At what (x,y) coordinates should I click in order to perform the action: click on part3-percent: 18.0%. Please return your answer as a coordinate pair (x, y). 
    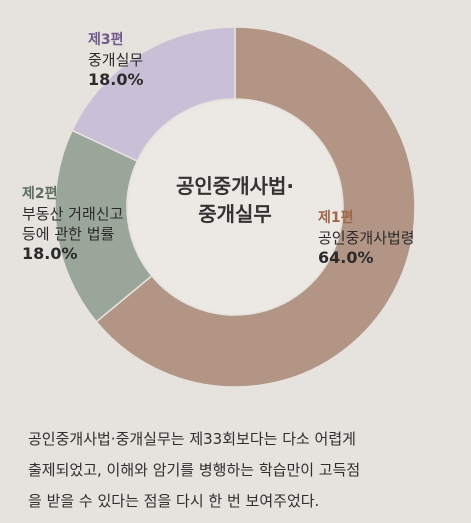
    Looking at the image, I should click on (116, 79).